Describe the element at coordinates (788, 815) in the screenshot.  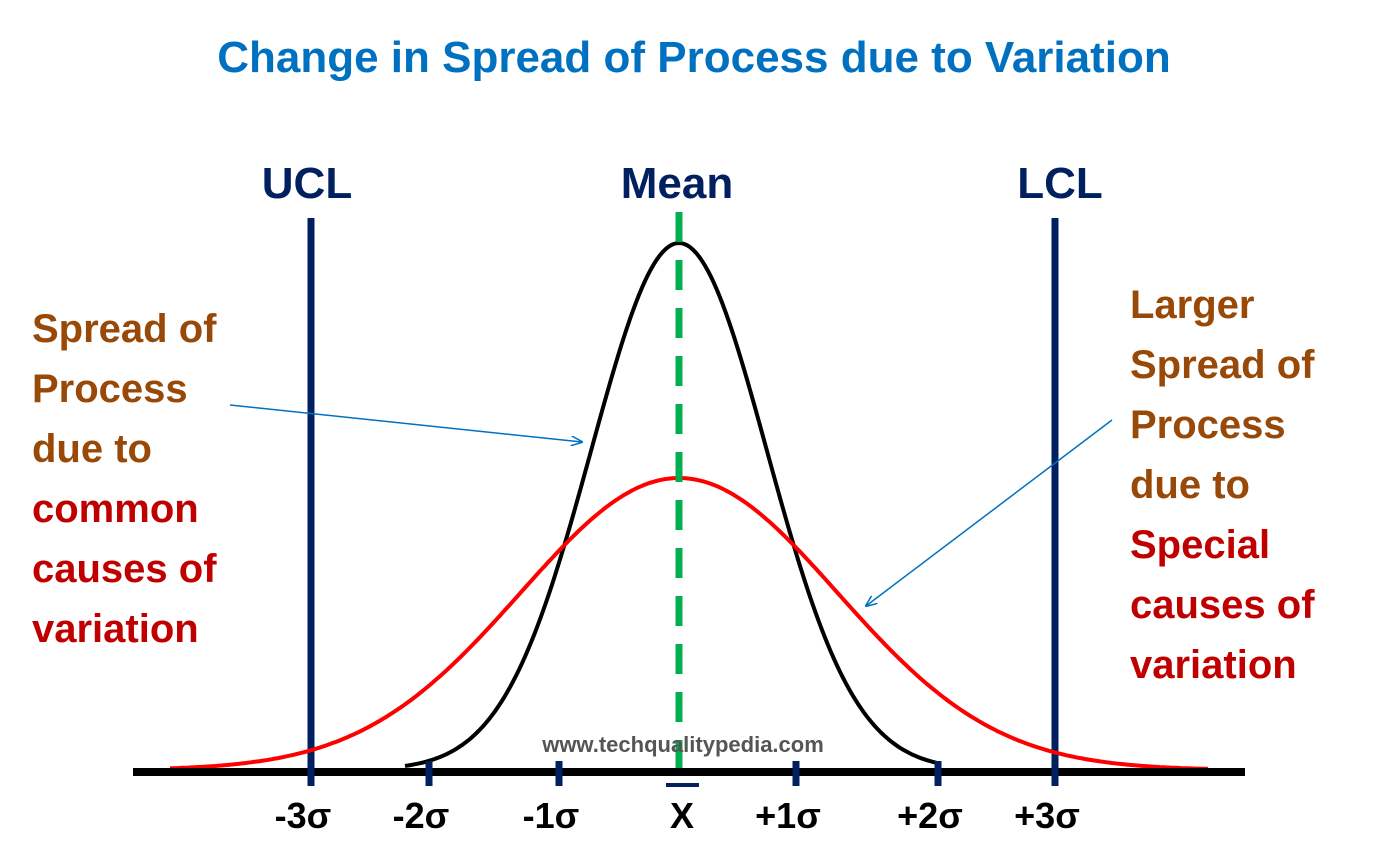
I see `tick-label: +1σ` at that location.